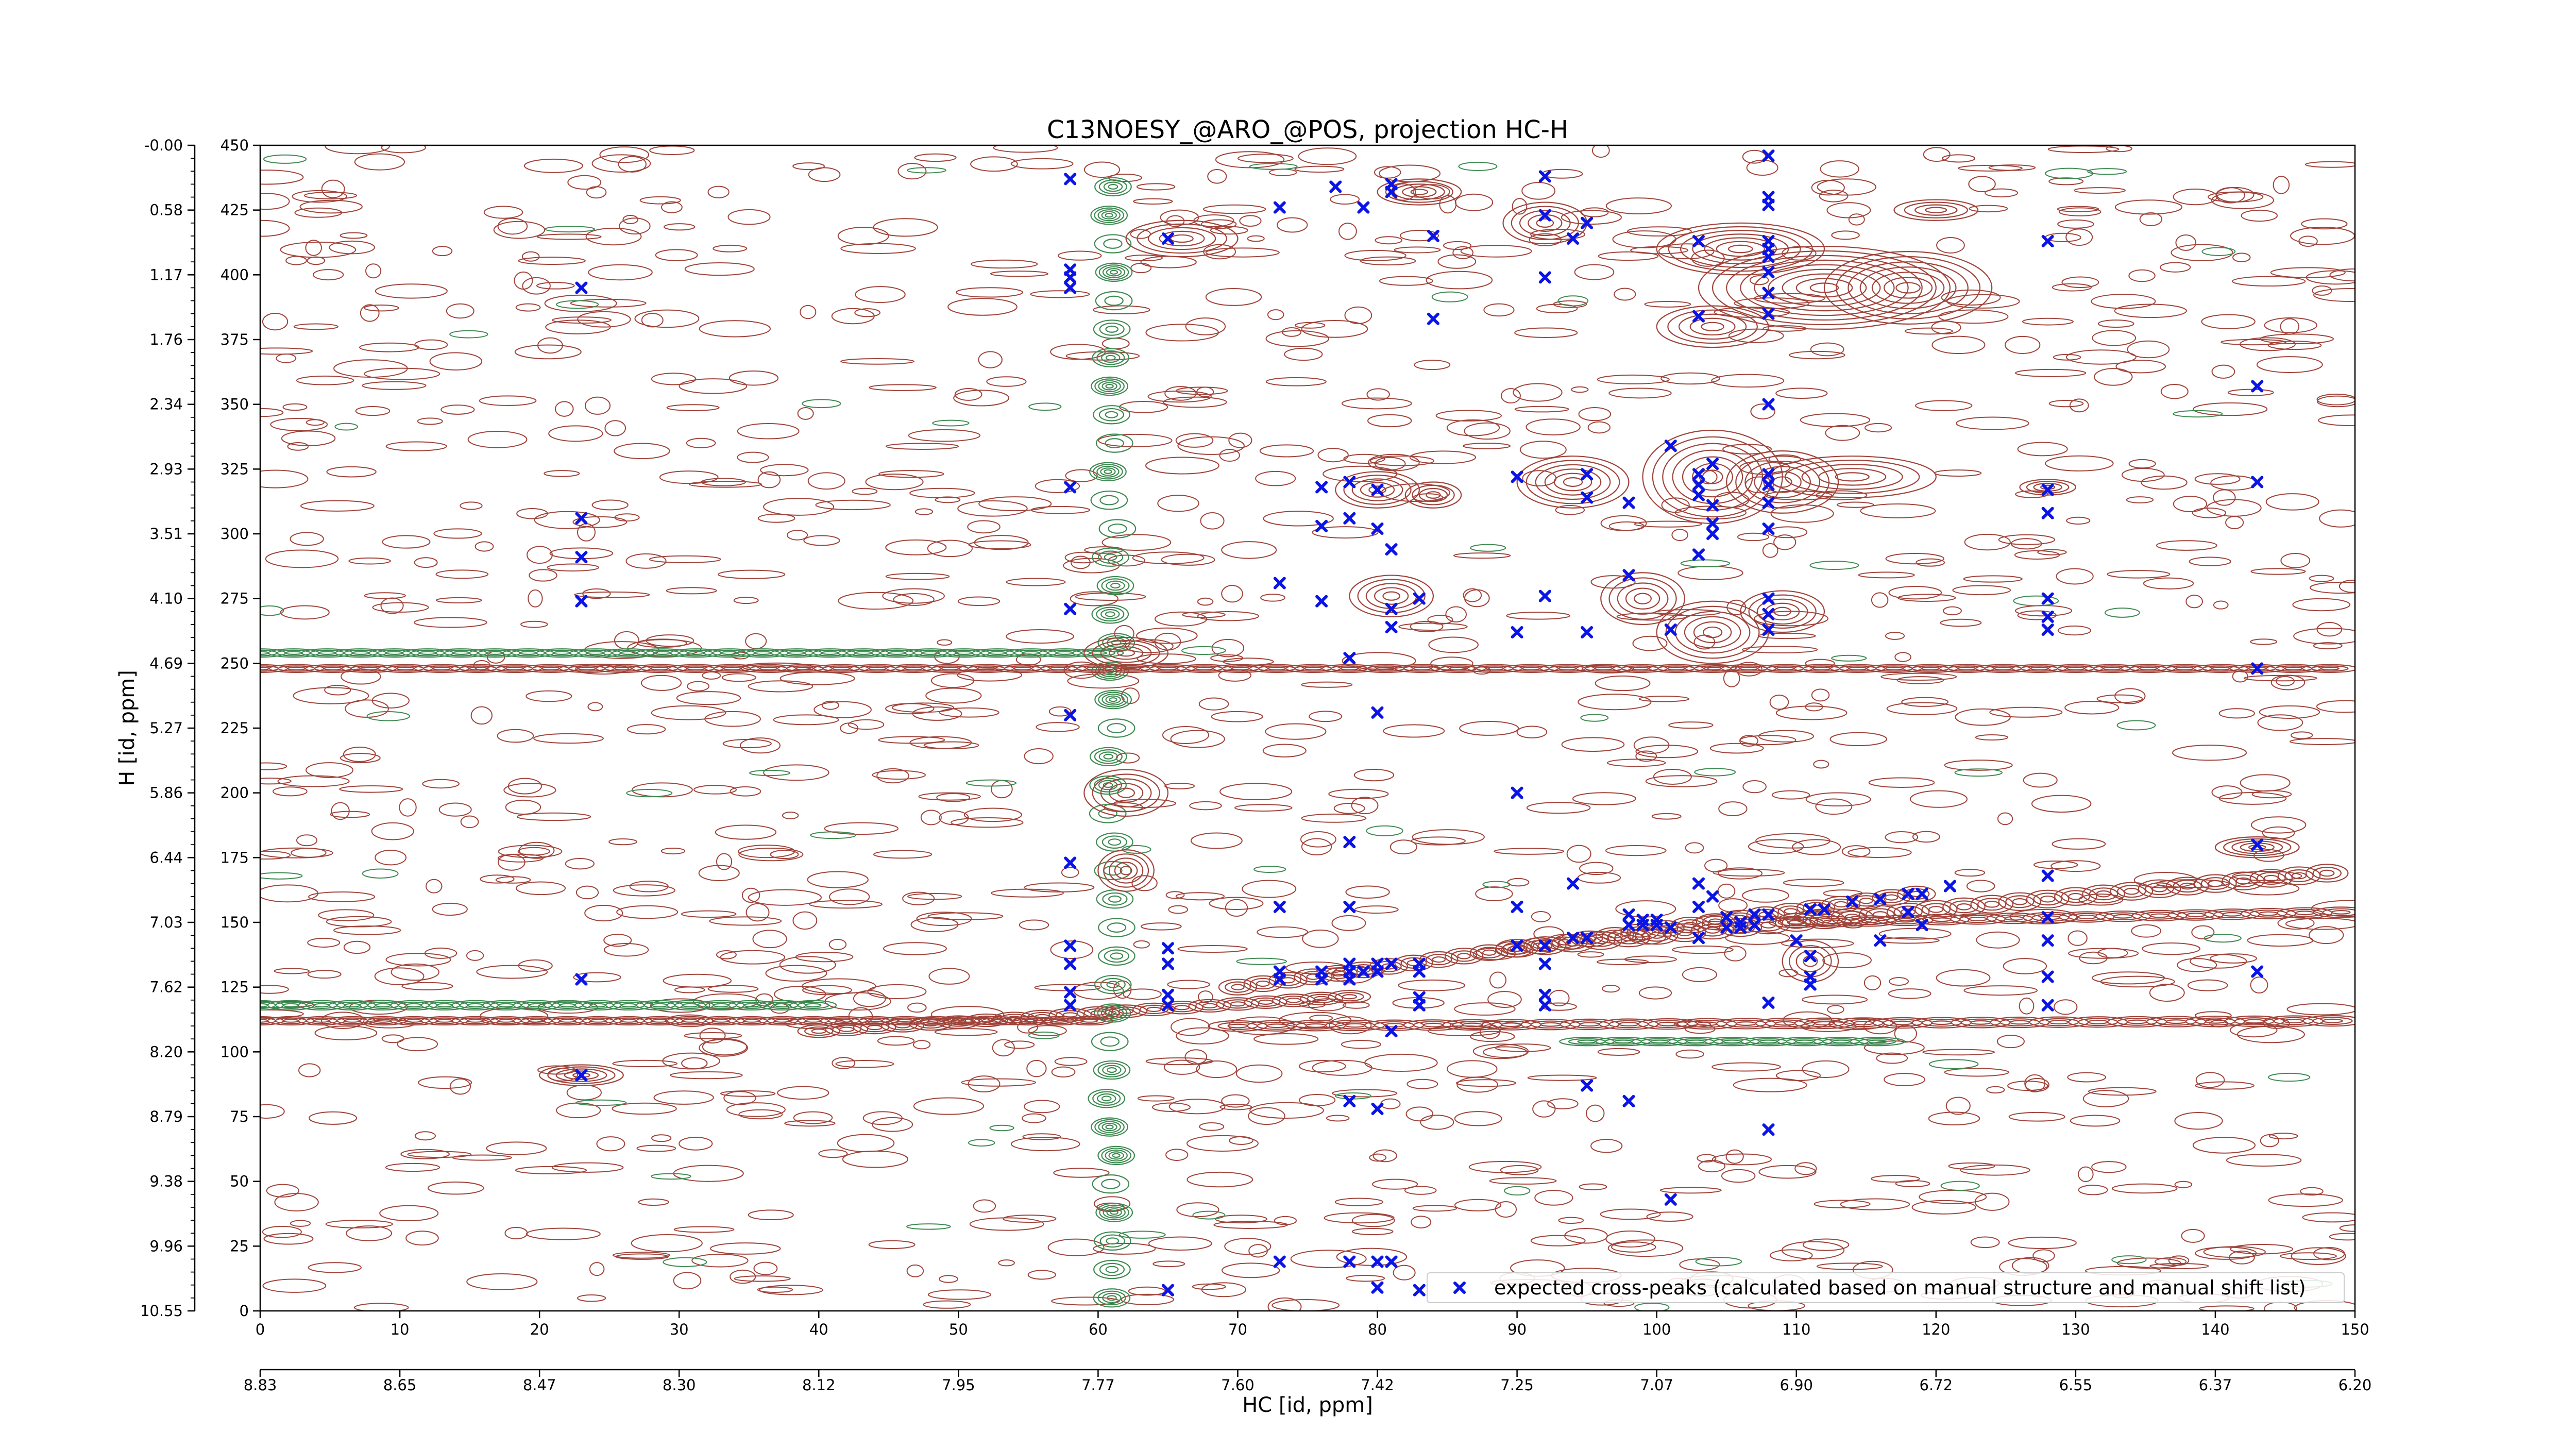  What do you see at coordinates (958, 1329) in the screenshot?
I see `x-tick-label: 50` at bounding box center [958, 1329].